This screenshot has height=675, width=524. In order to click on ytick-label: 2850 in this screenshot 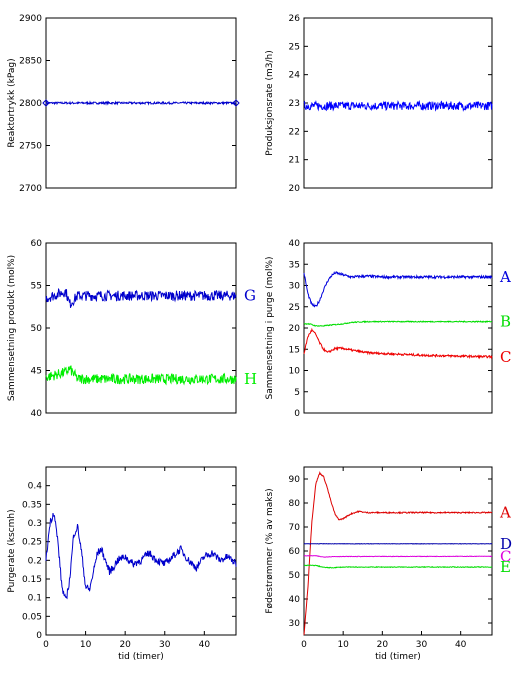, I will do `click(30, 62)`.